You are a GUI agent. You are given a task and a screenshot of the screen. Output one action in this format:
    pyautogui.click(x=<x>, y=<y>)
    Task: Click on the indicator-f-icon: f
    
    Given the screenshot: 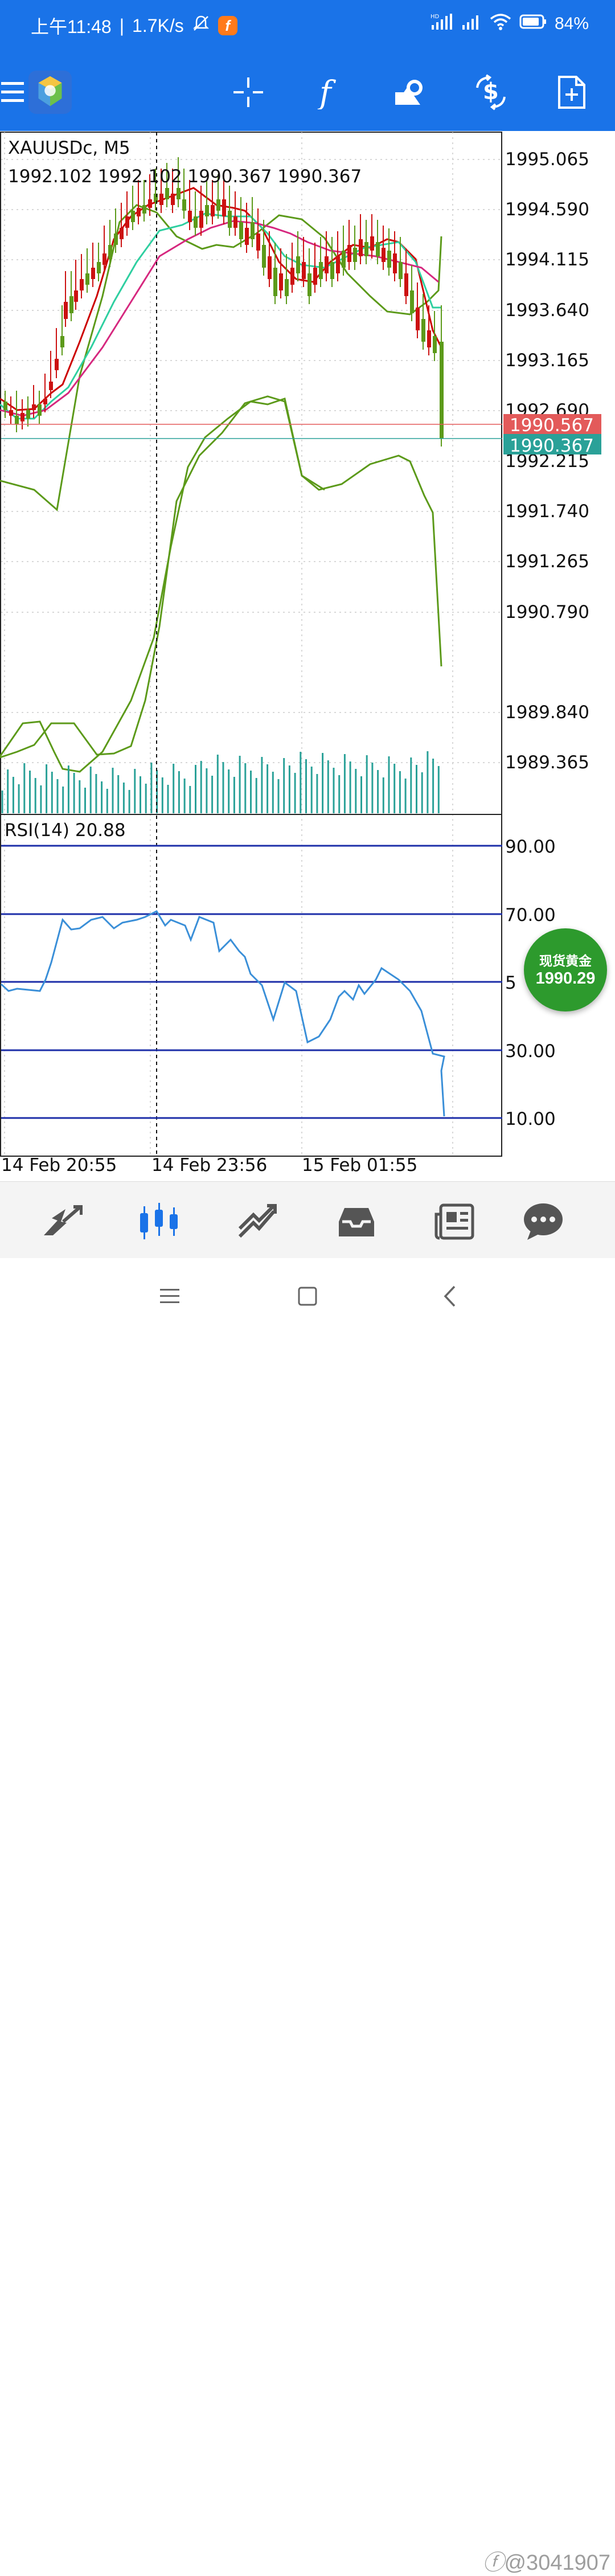 What is the action you would take?
    pyautogui.click(x=329, y=92)
    